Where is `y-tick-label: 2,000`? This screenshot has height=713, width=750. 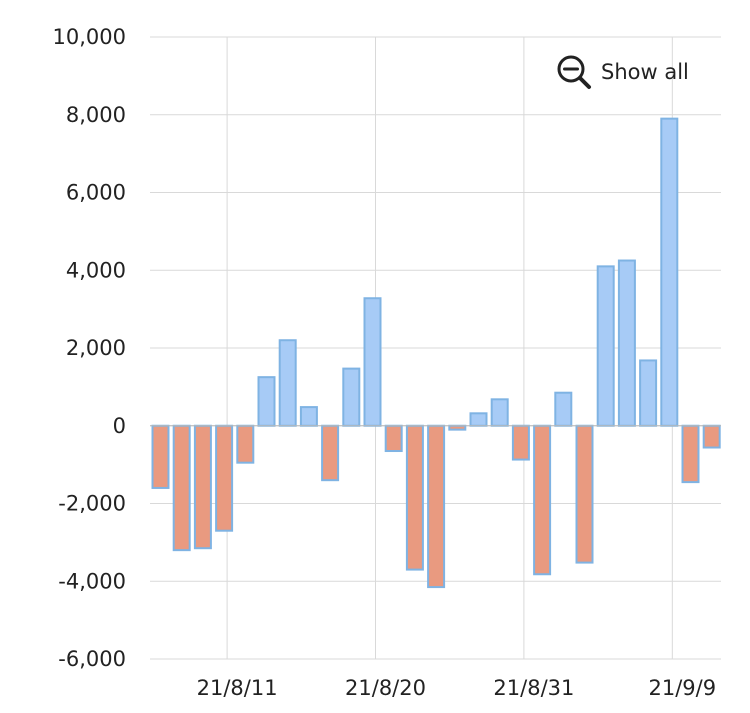
y-tick-label: 2,000 is located at coordinates (96, 348).